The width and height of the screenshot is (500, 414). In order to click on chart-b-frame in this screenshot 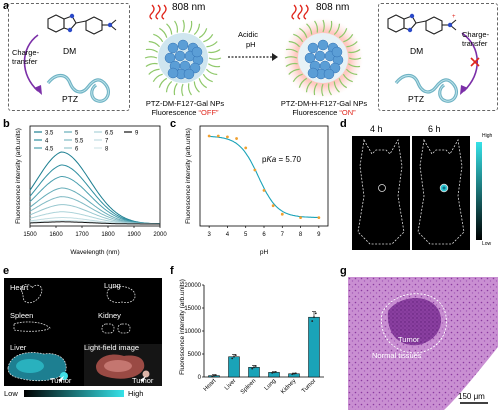, I will do `click(95, 176)`.